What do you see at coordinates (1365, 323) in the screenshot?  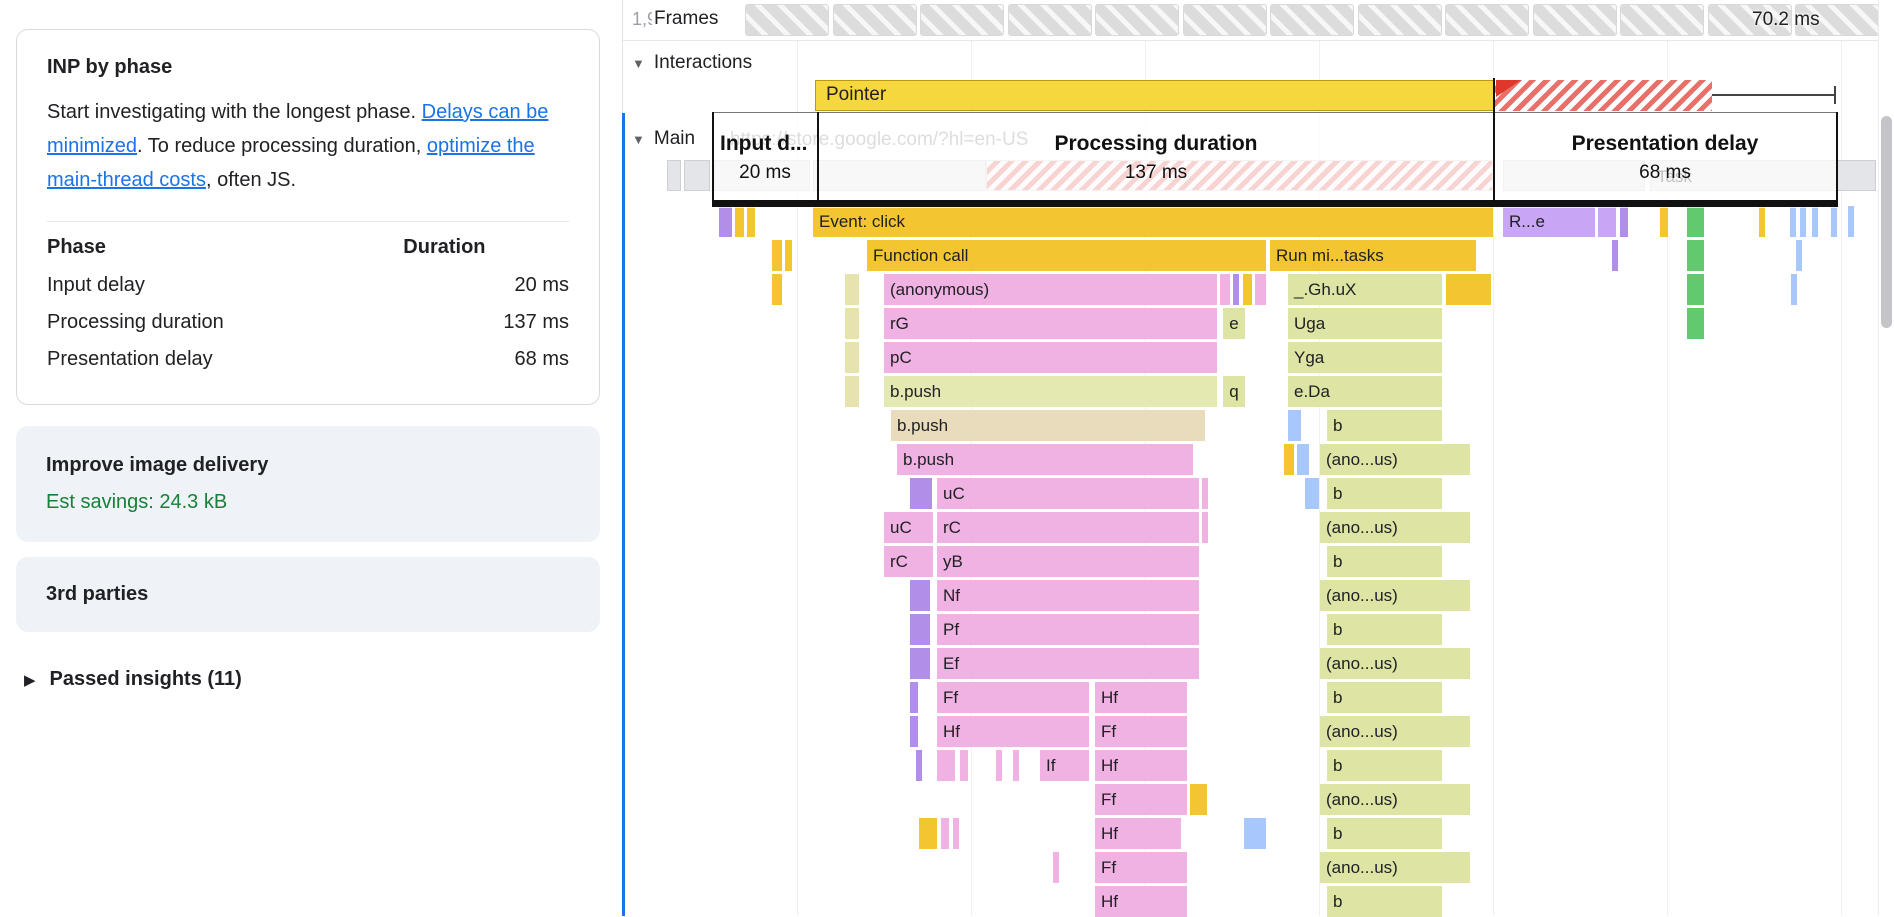 I see `flame-bar-uga: Uga` at bounding box center [1365, 323].